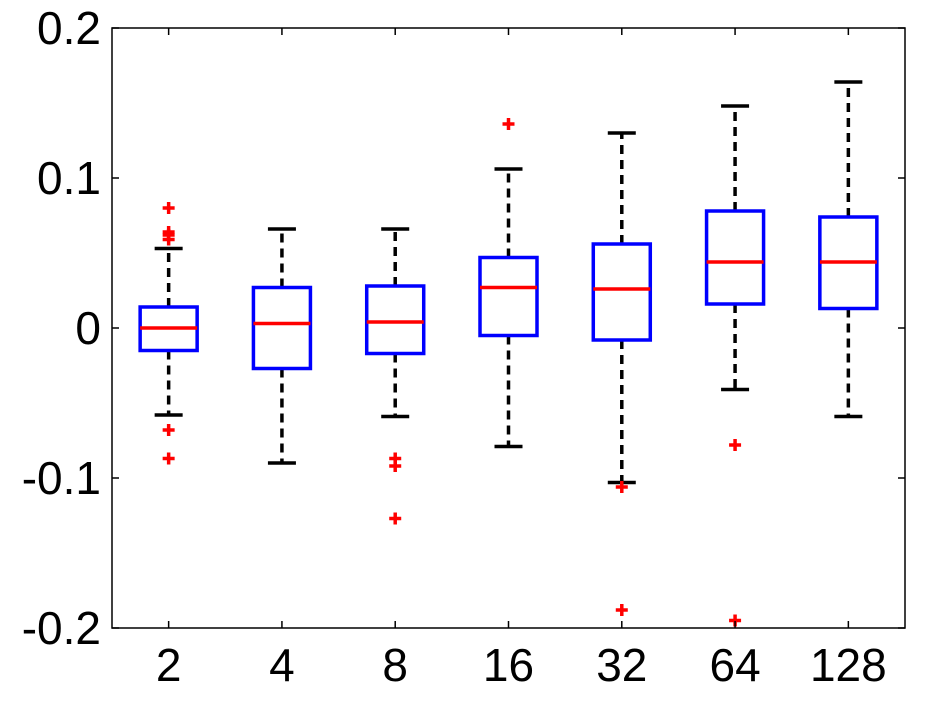  I want to click on x-tick-label: 32, so click(621, 665).